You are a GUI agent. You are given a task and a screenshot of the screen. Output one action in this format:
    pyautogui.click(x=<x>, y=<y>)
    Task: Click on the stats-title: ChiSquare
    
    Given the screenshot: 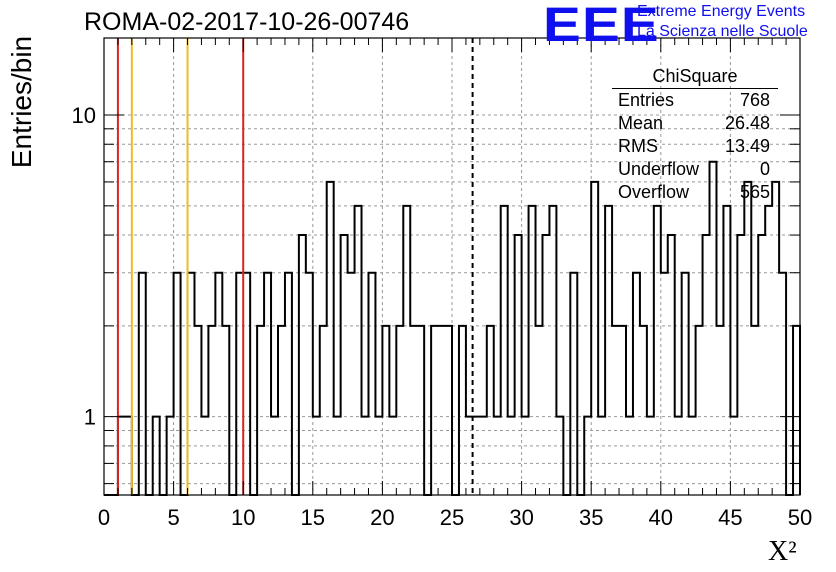 What is the action you would take?
    pyautogui.click(x=695, y=77)
    